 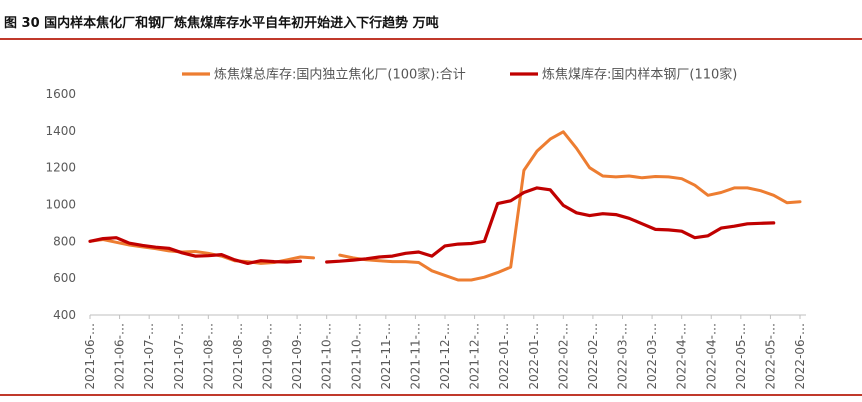 I want to click on y-tick-label: 1200, so click(x=60, y=168).